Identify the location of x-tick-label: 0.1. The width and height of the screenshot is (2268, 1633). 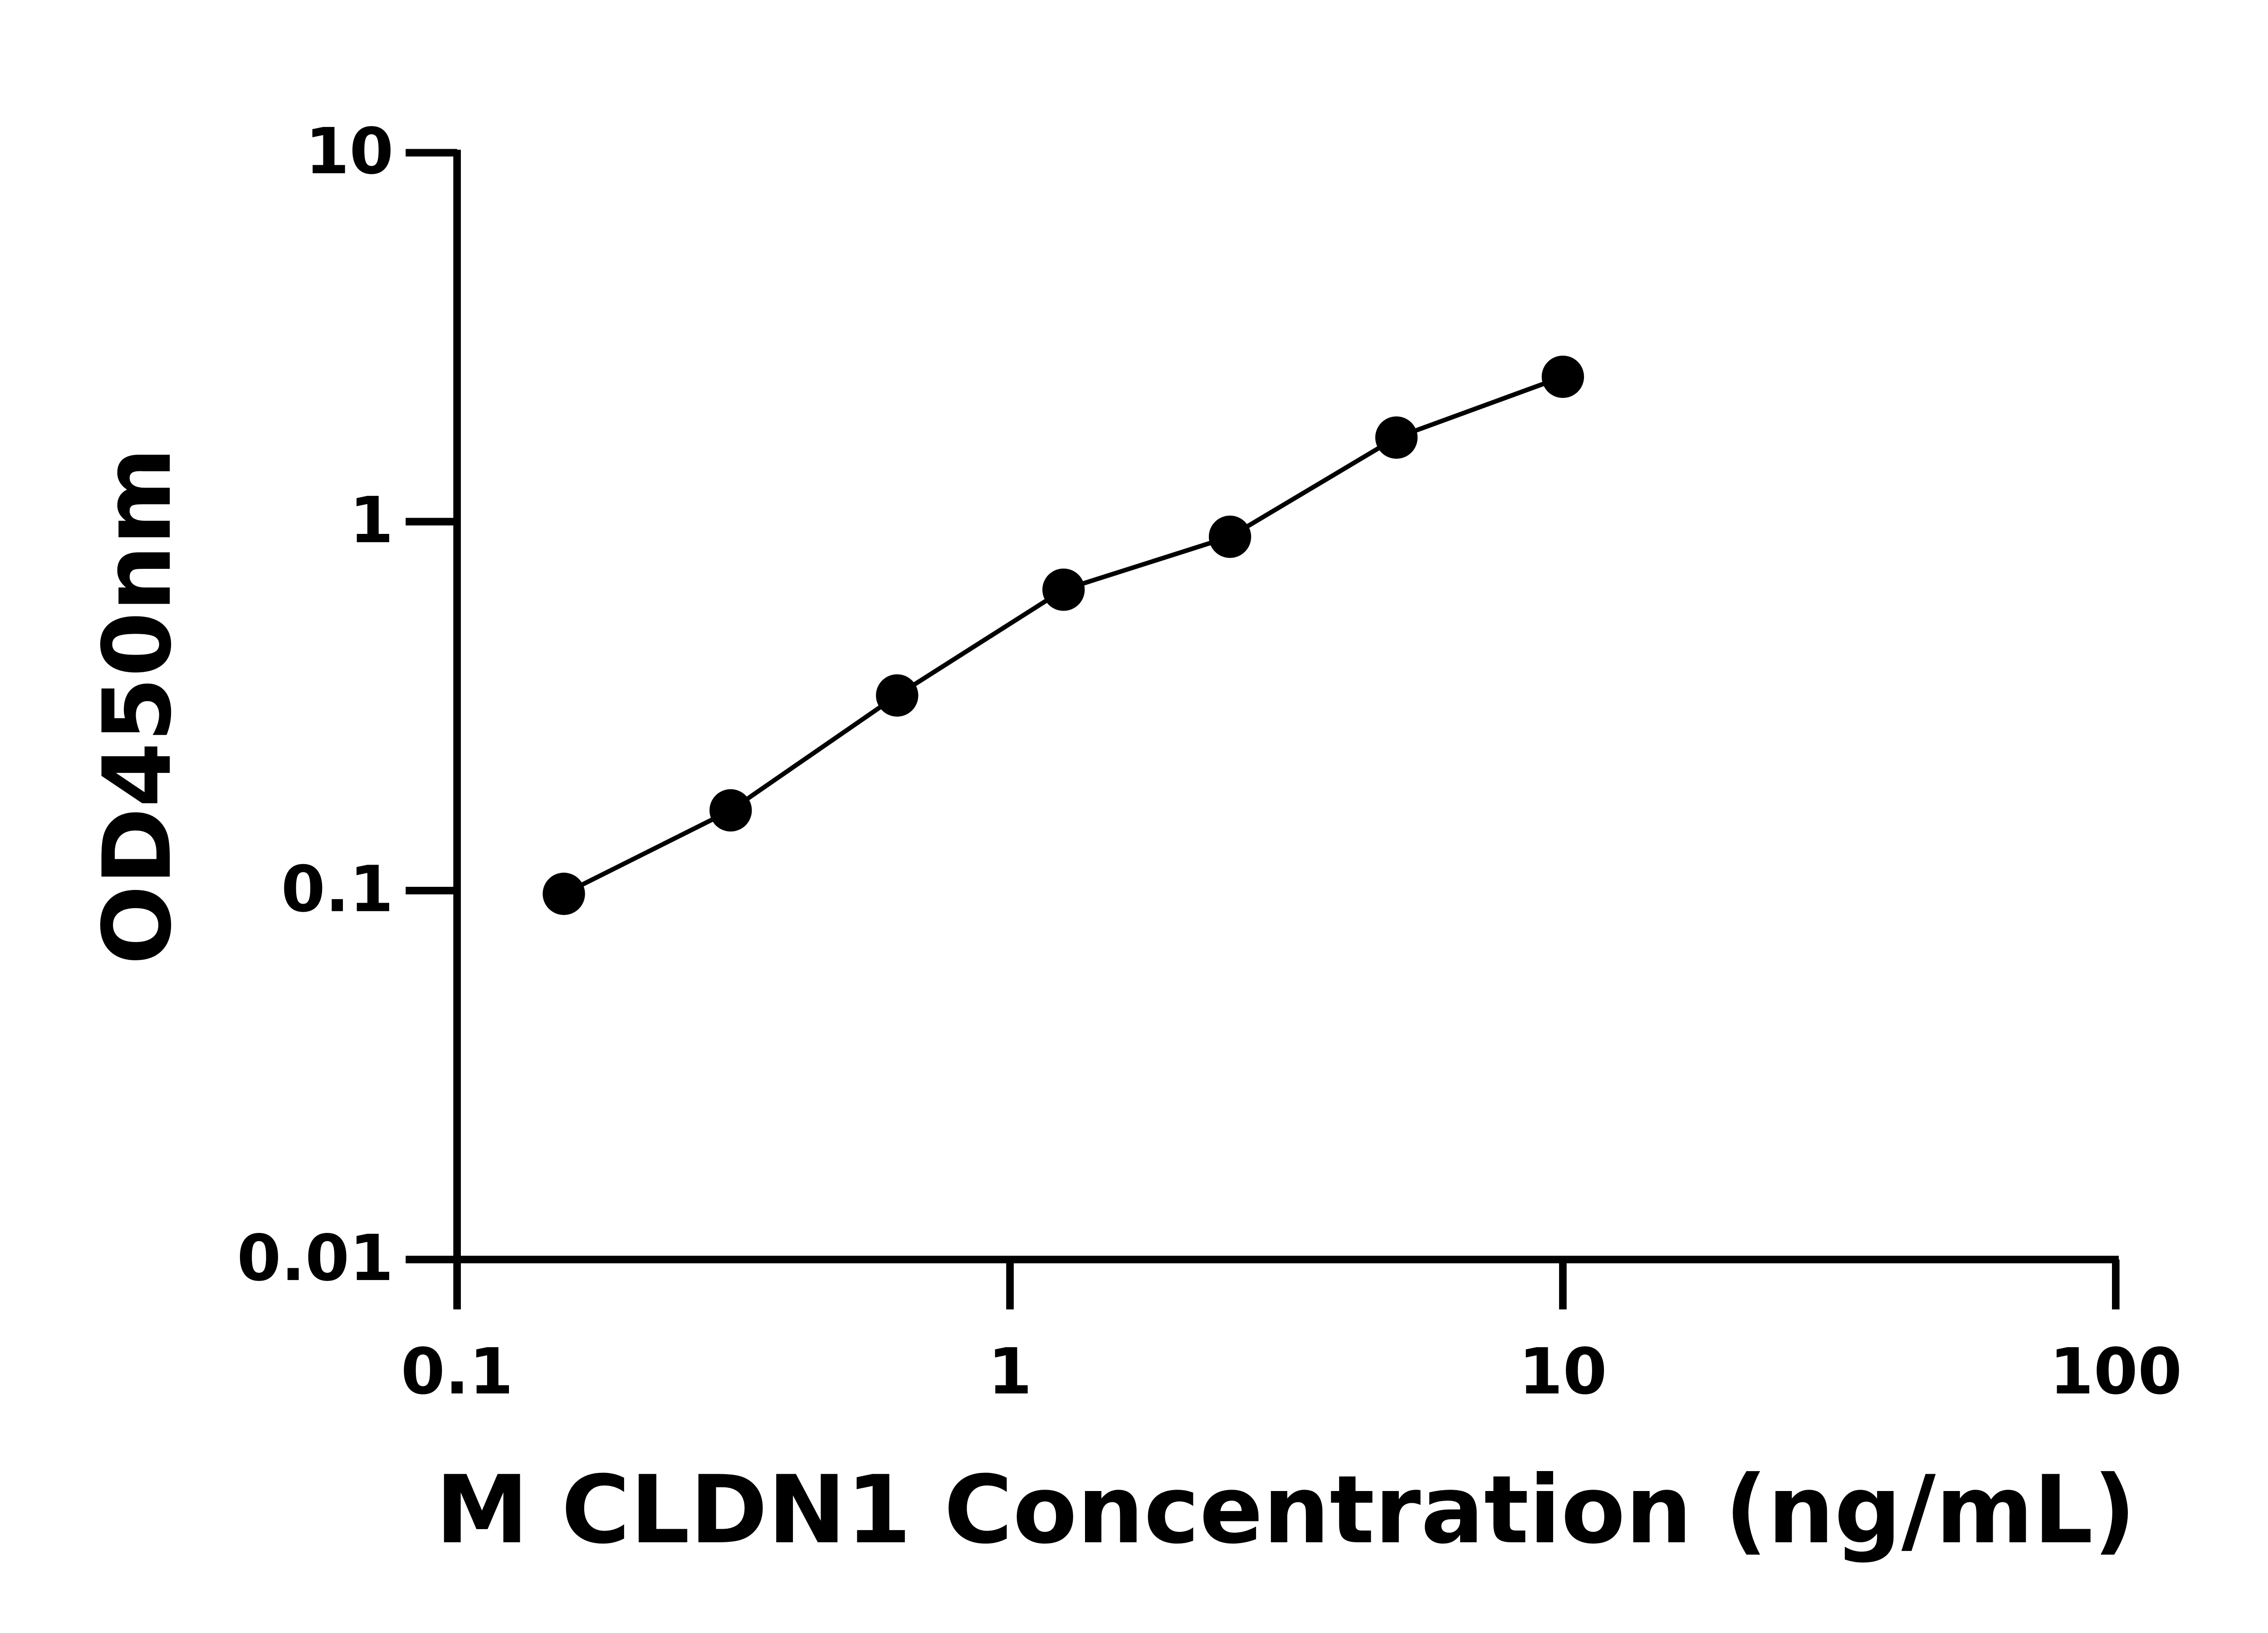
(457, 1372).